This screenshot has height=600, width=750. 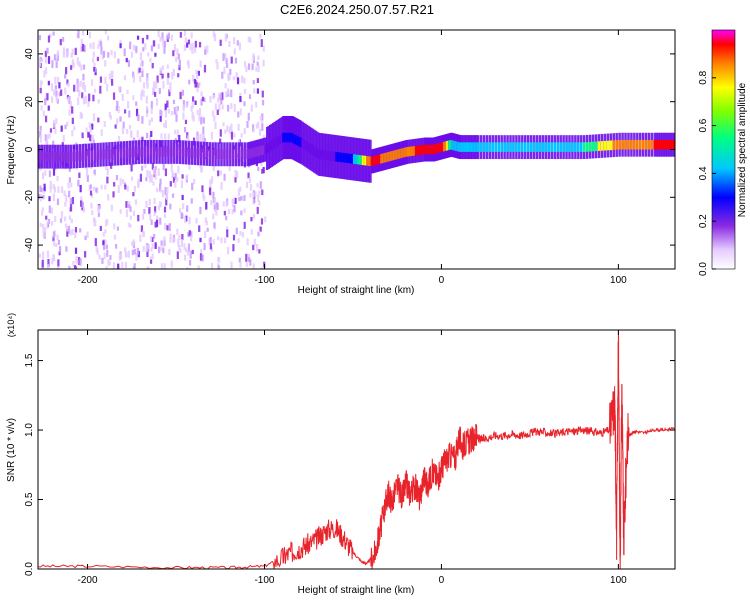 What do you see at coordinates (88, 580) in the screenshot?
I see `snr-x-tick-label: -200` at bounding box center [88, 580].